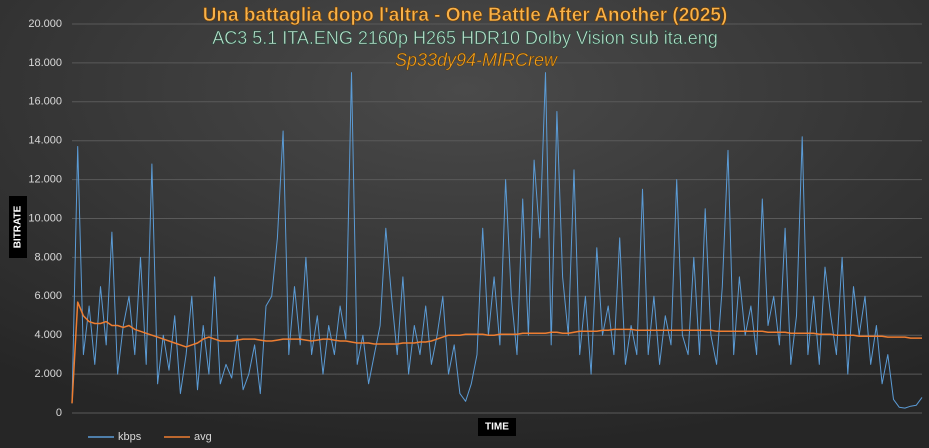 This screenshot has height=448, width=929. I want to click on y-tick-label: 16.000, so click(45, 102).